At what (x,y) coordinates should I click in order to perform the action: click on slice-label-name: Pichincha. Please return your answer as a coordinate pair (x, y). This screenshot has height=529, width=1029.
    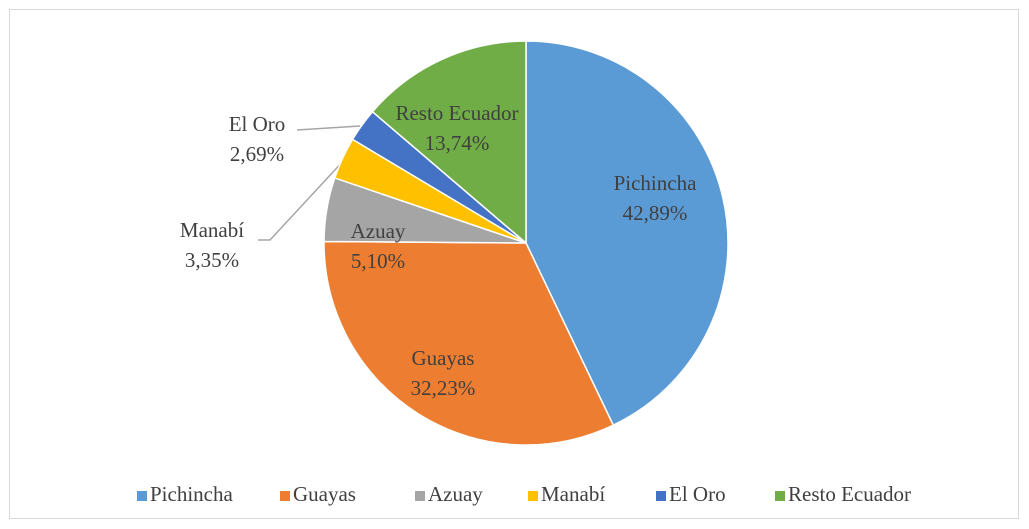
    Looking at the image, I should click on (655, 183).